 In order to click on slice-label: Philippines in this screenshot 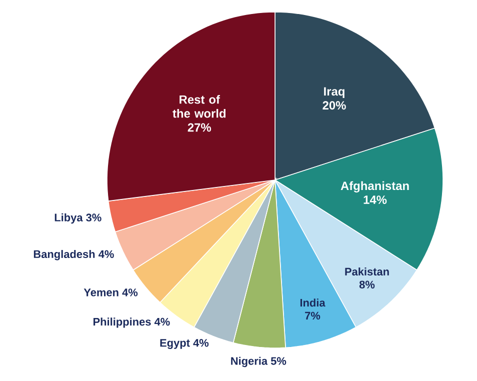, I will do `click(122, 323)`.